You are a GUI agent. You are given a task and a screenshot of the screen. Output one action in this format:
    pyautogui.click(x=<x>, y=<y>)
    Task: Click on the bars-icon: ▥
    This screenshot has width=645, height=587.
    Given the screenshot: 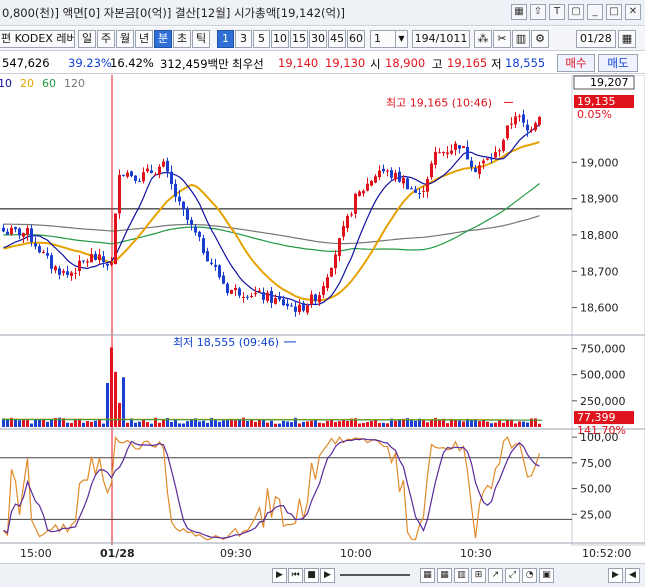 What is the action you would take?
    pyautogui.click(x=461, y=575)
    